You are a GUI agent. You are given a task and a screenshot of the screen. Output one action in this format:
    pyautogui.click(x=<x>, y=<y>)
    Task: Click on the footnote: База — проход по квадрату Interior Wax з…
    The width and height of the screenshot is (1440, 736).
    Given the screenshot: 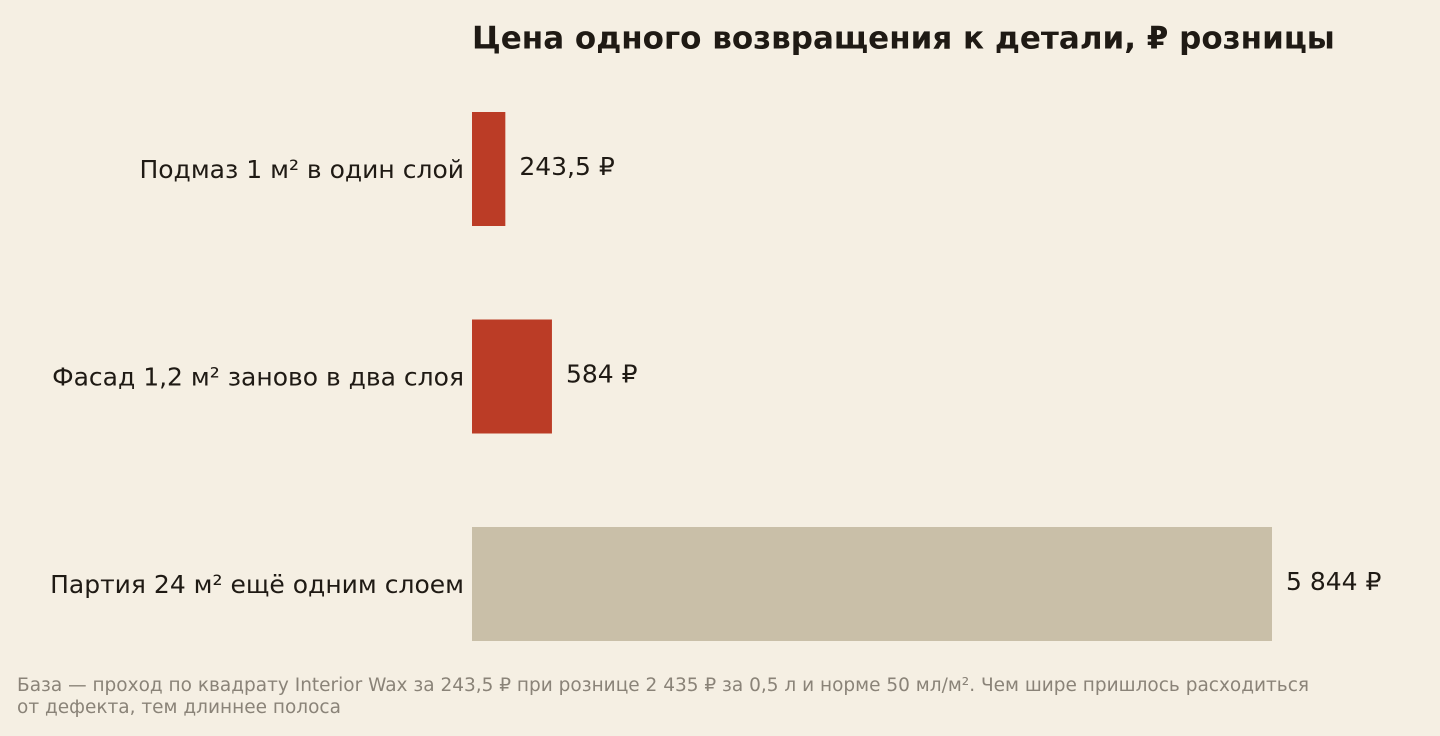 What is the action you would take?
    pyautogui.click(x=663, y=685)
    